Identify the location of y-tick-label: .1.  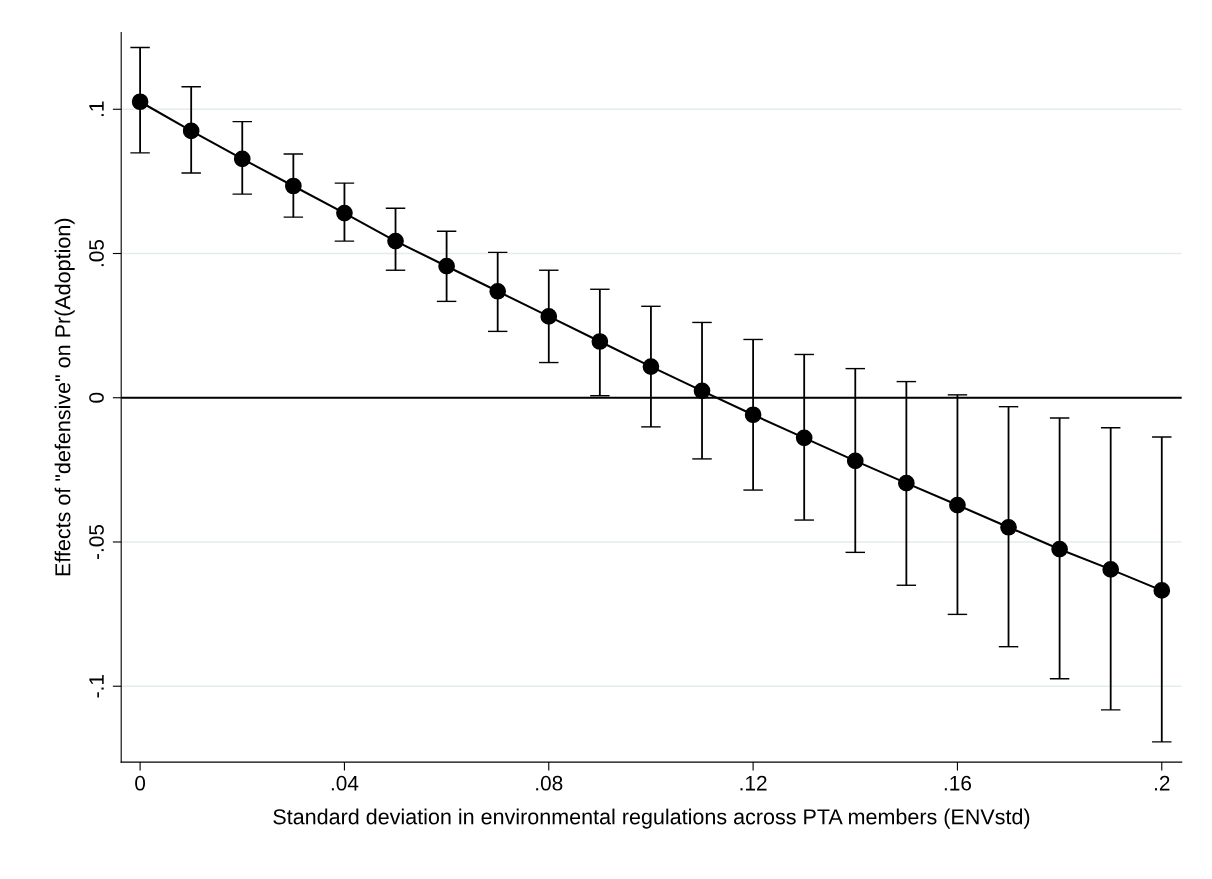
(96, 109).